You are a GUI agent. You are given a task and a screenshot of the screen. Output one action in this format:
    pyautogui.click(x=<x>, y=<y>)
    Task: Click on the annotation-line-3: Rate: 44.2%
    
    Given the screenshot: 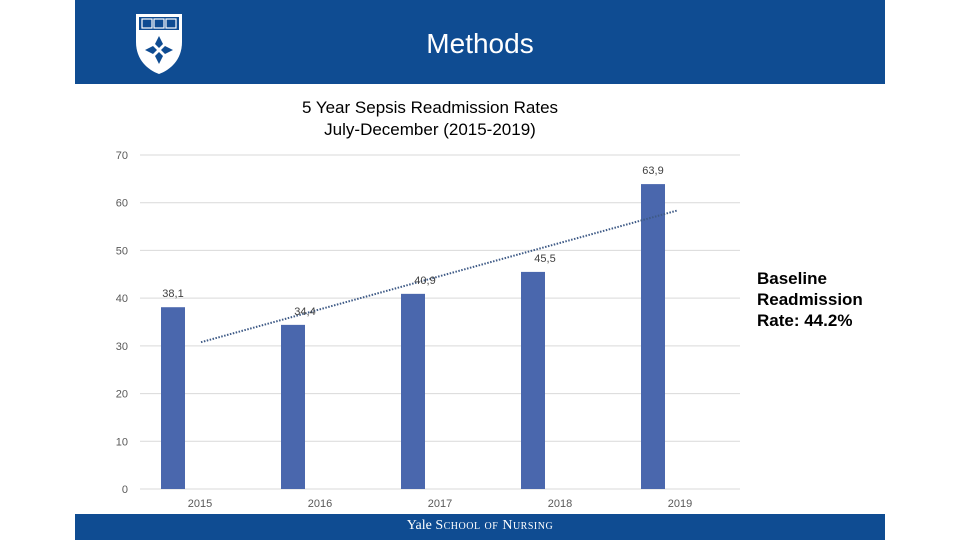 What is the action you would take?
    pyautogui.click(x=805, y=320)
    